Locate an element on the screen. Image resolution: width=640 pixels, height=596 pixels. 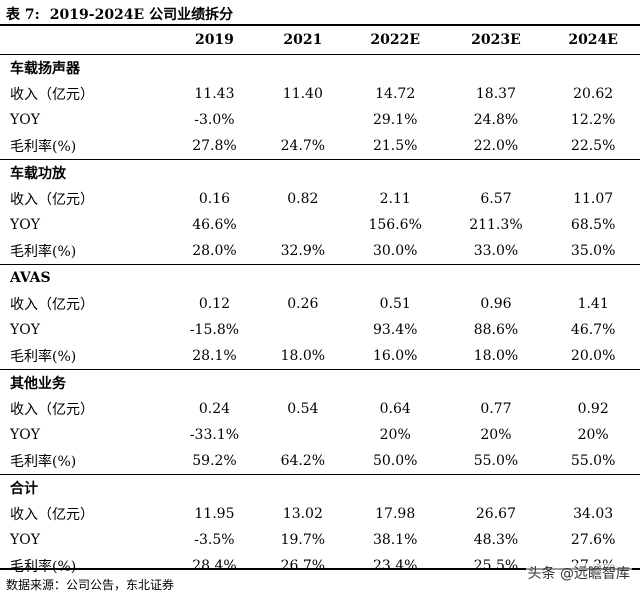
bottom-rule is located at coordinates (320, 569).